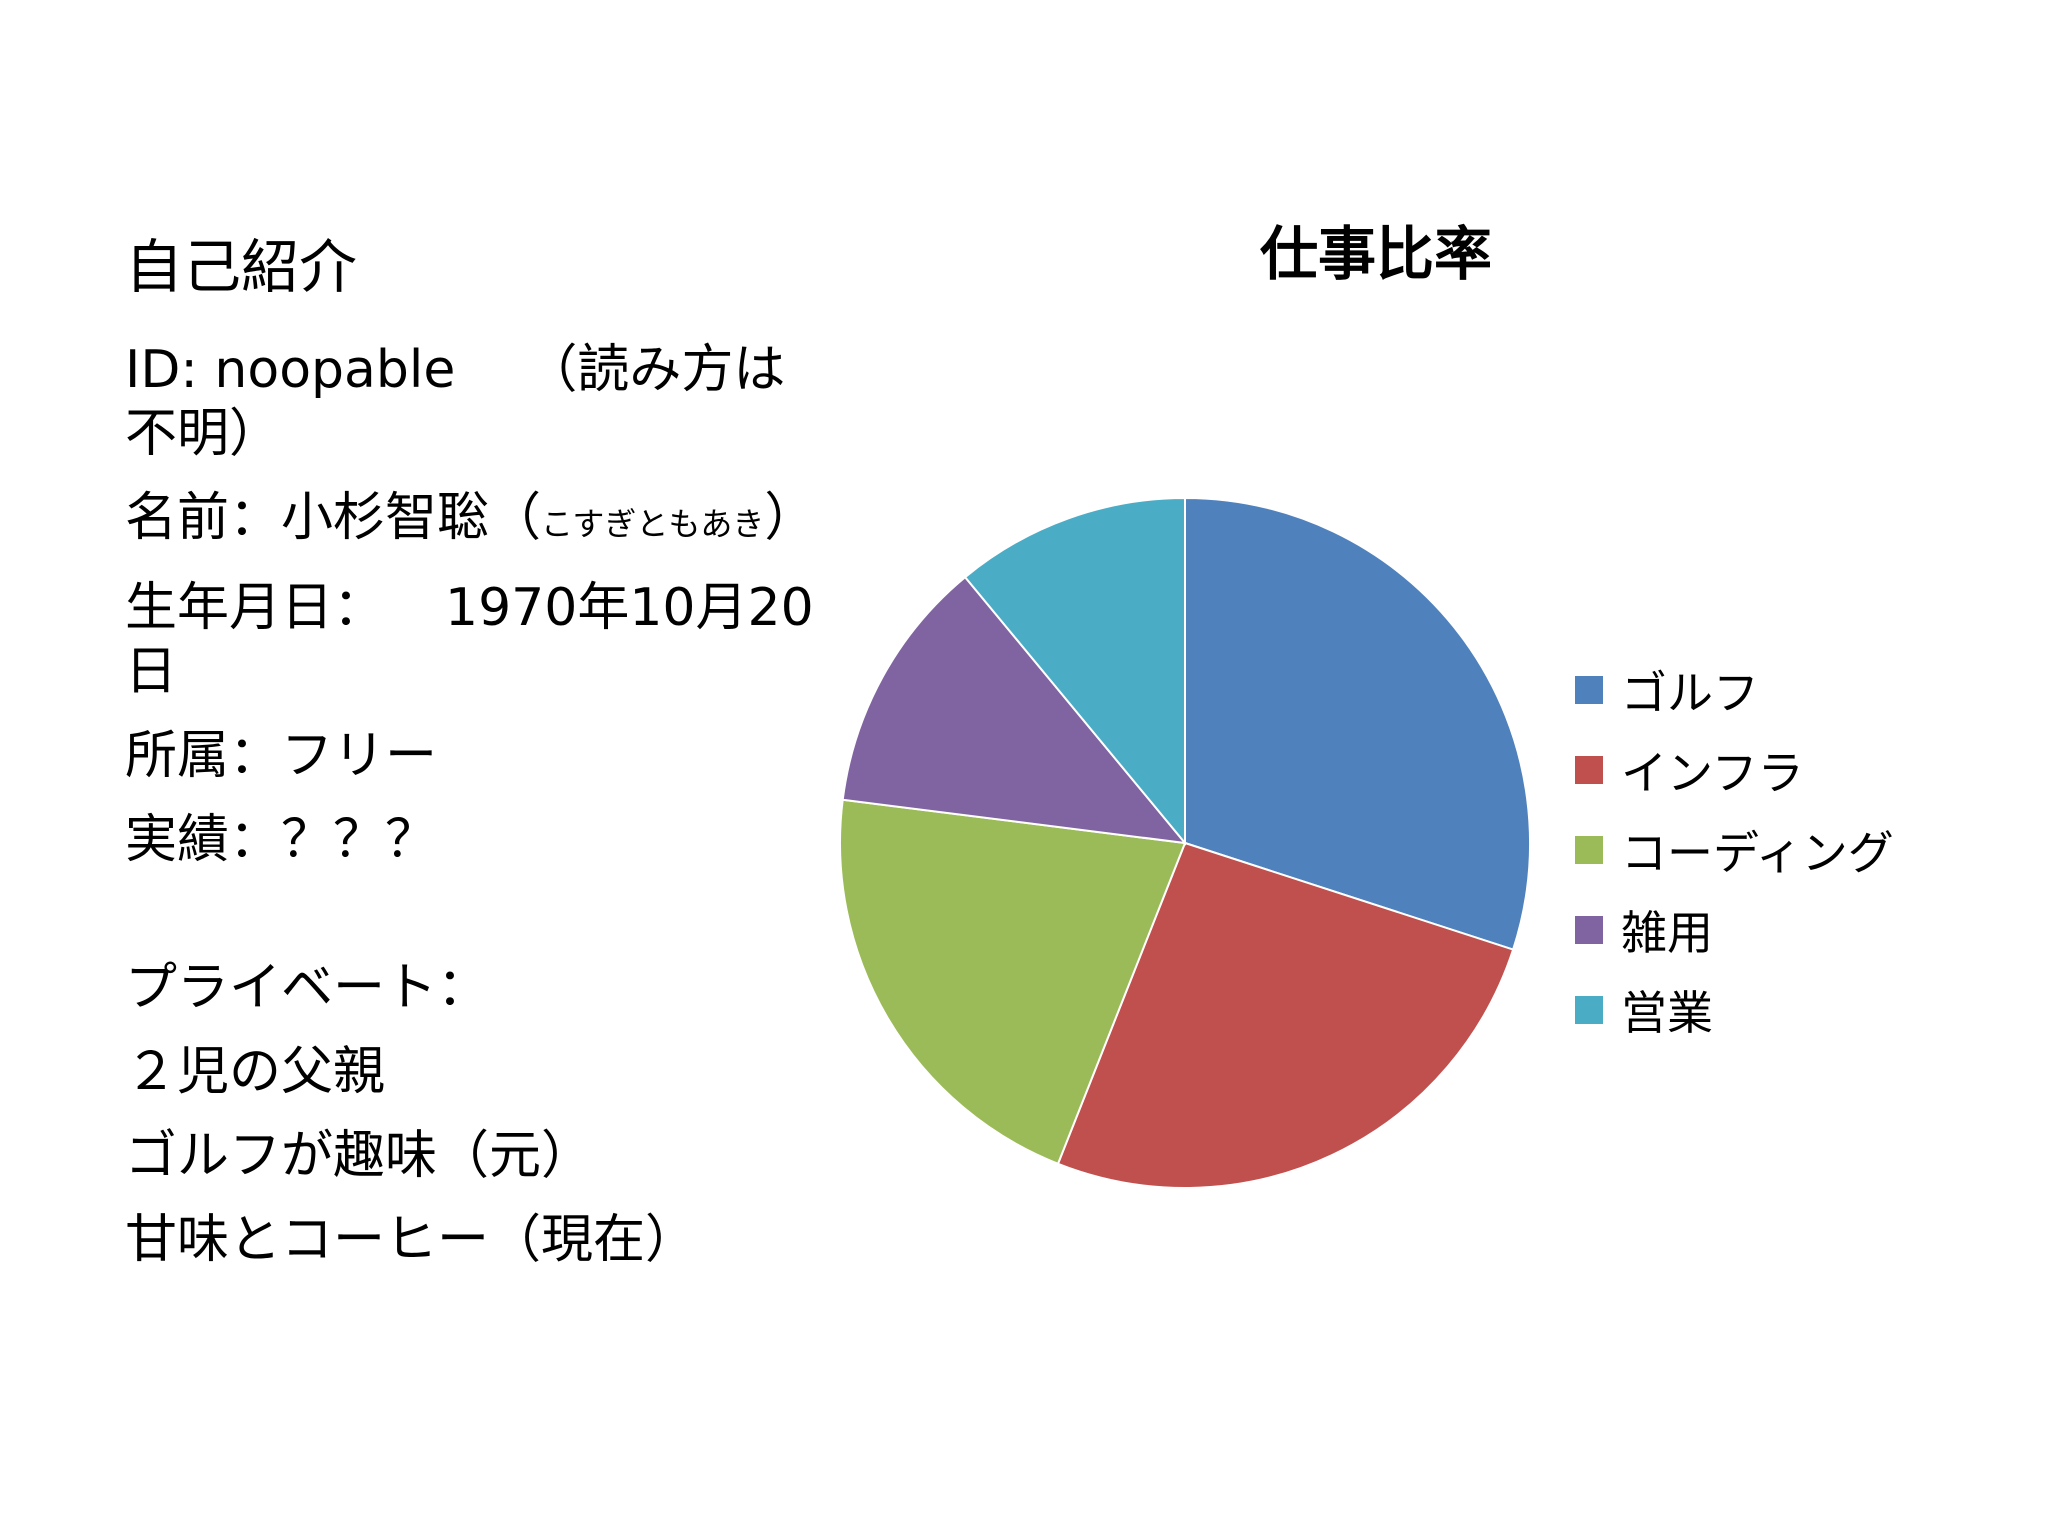 The width and height of the screenshot is (2048, 1536). I want to click on profile-name: 名前：小杉智聡（こすぎともあき）, so click(475, 521).